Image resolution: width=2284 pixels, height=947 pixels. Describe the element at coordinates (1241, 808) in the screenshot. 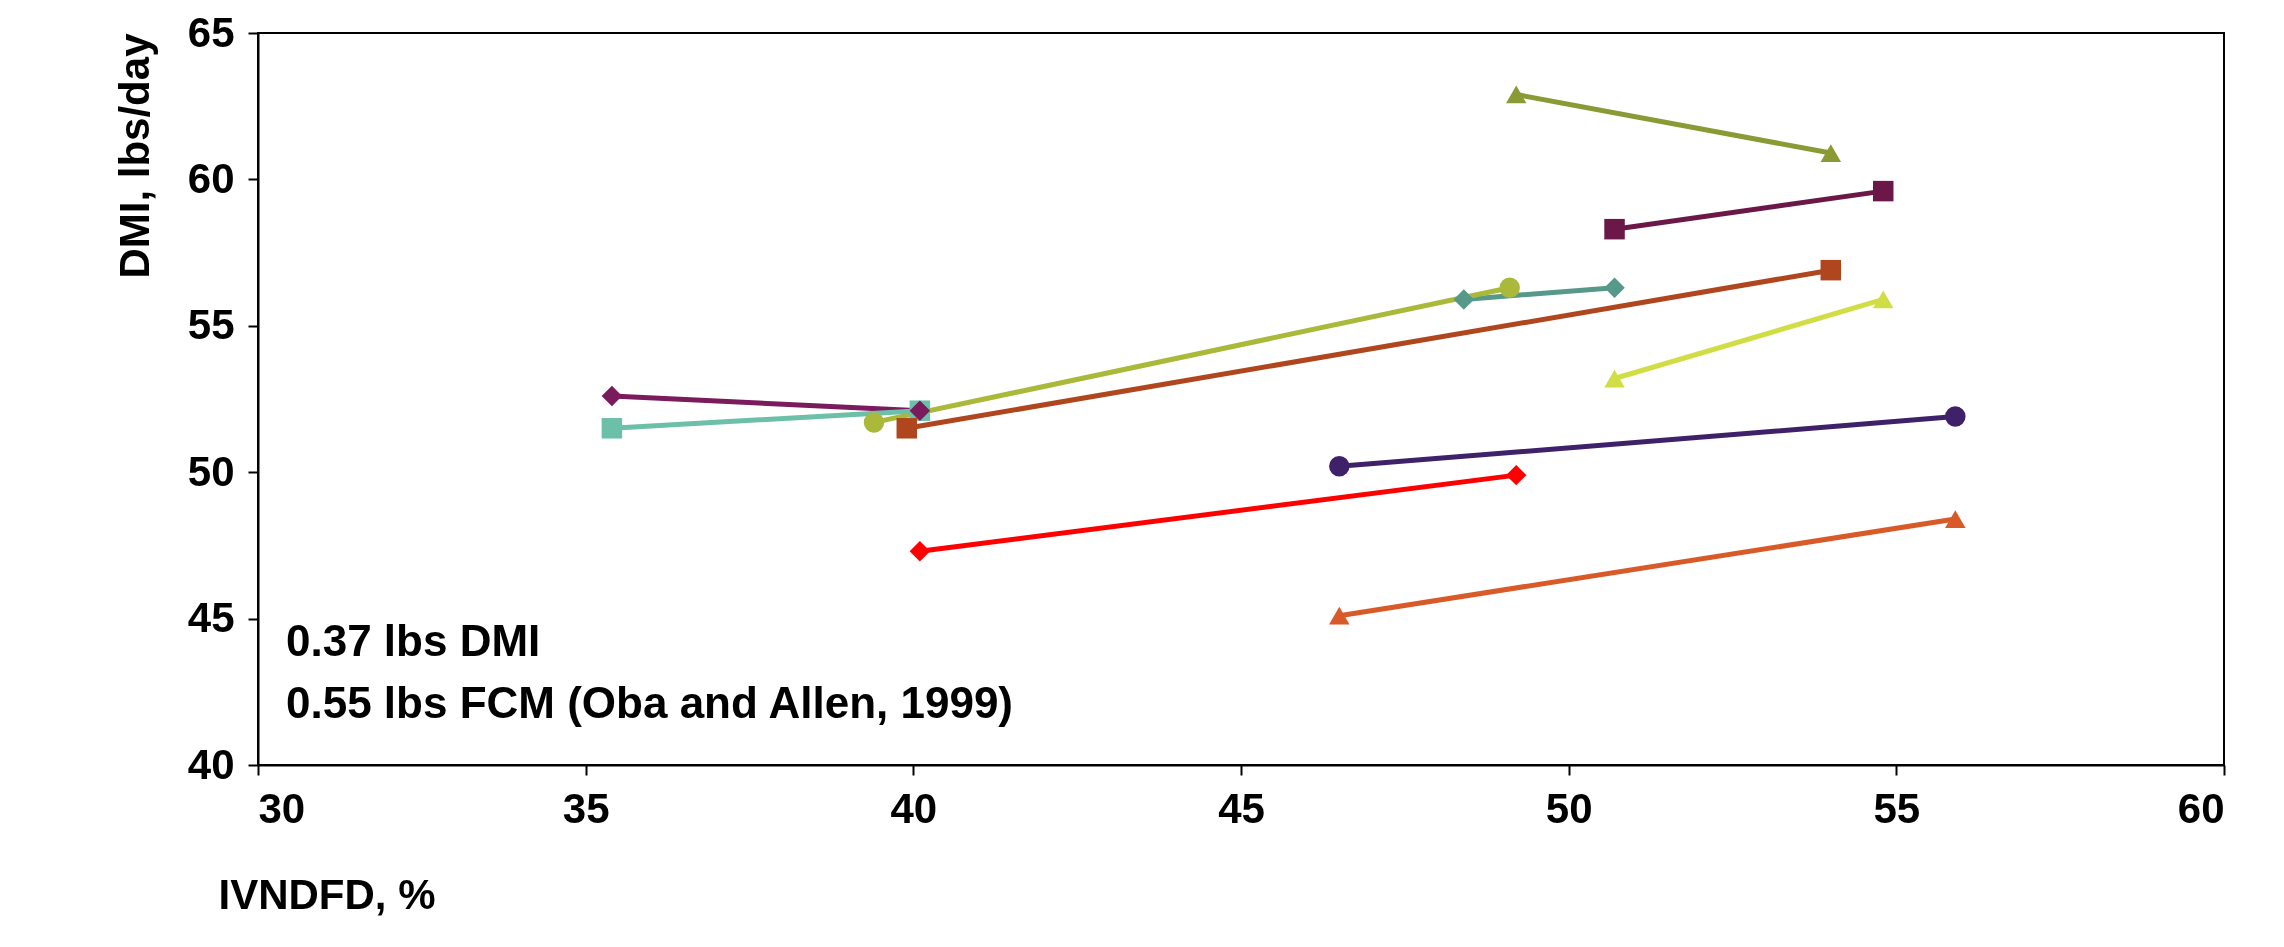

I see `x-tick-label: 45` at that location.